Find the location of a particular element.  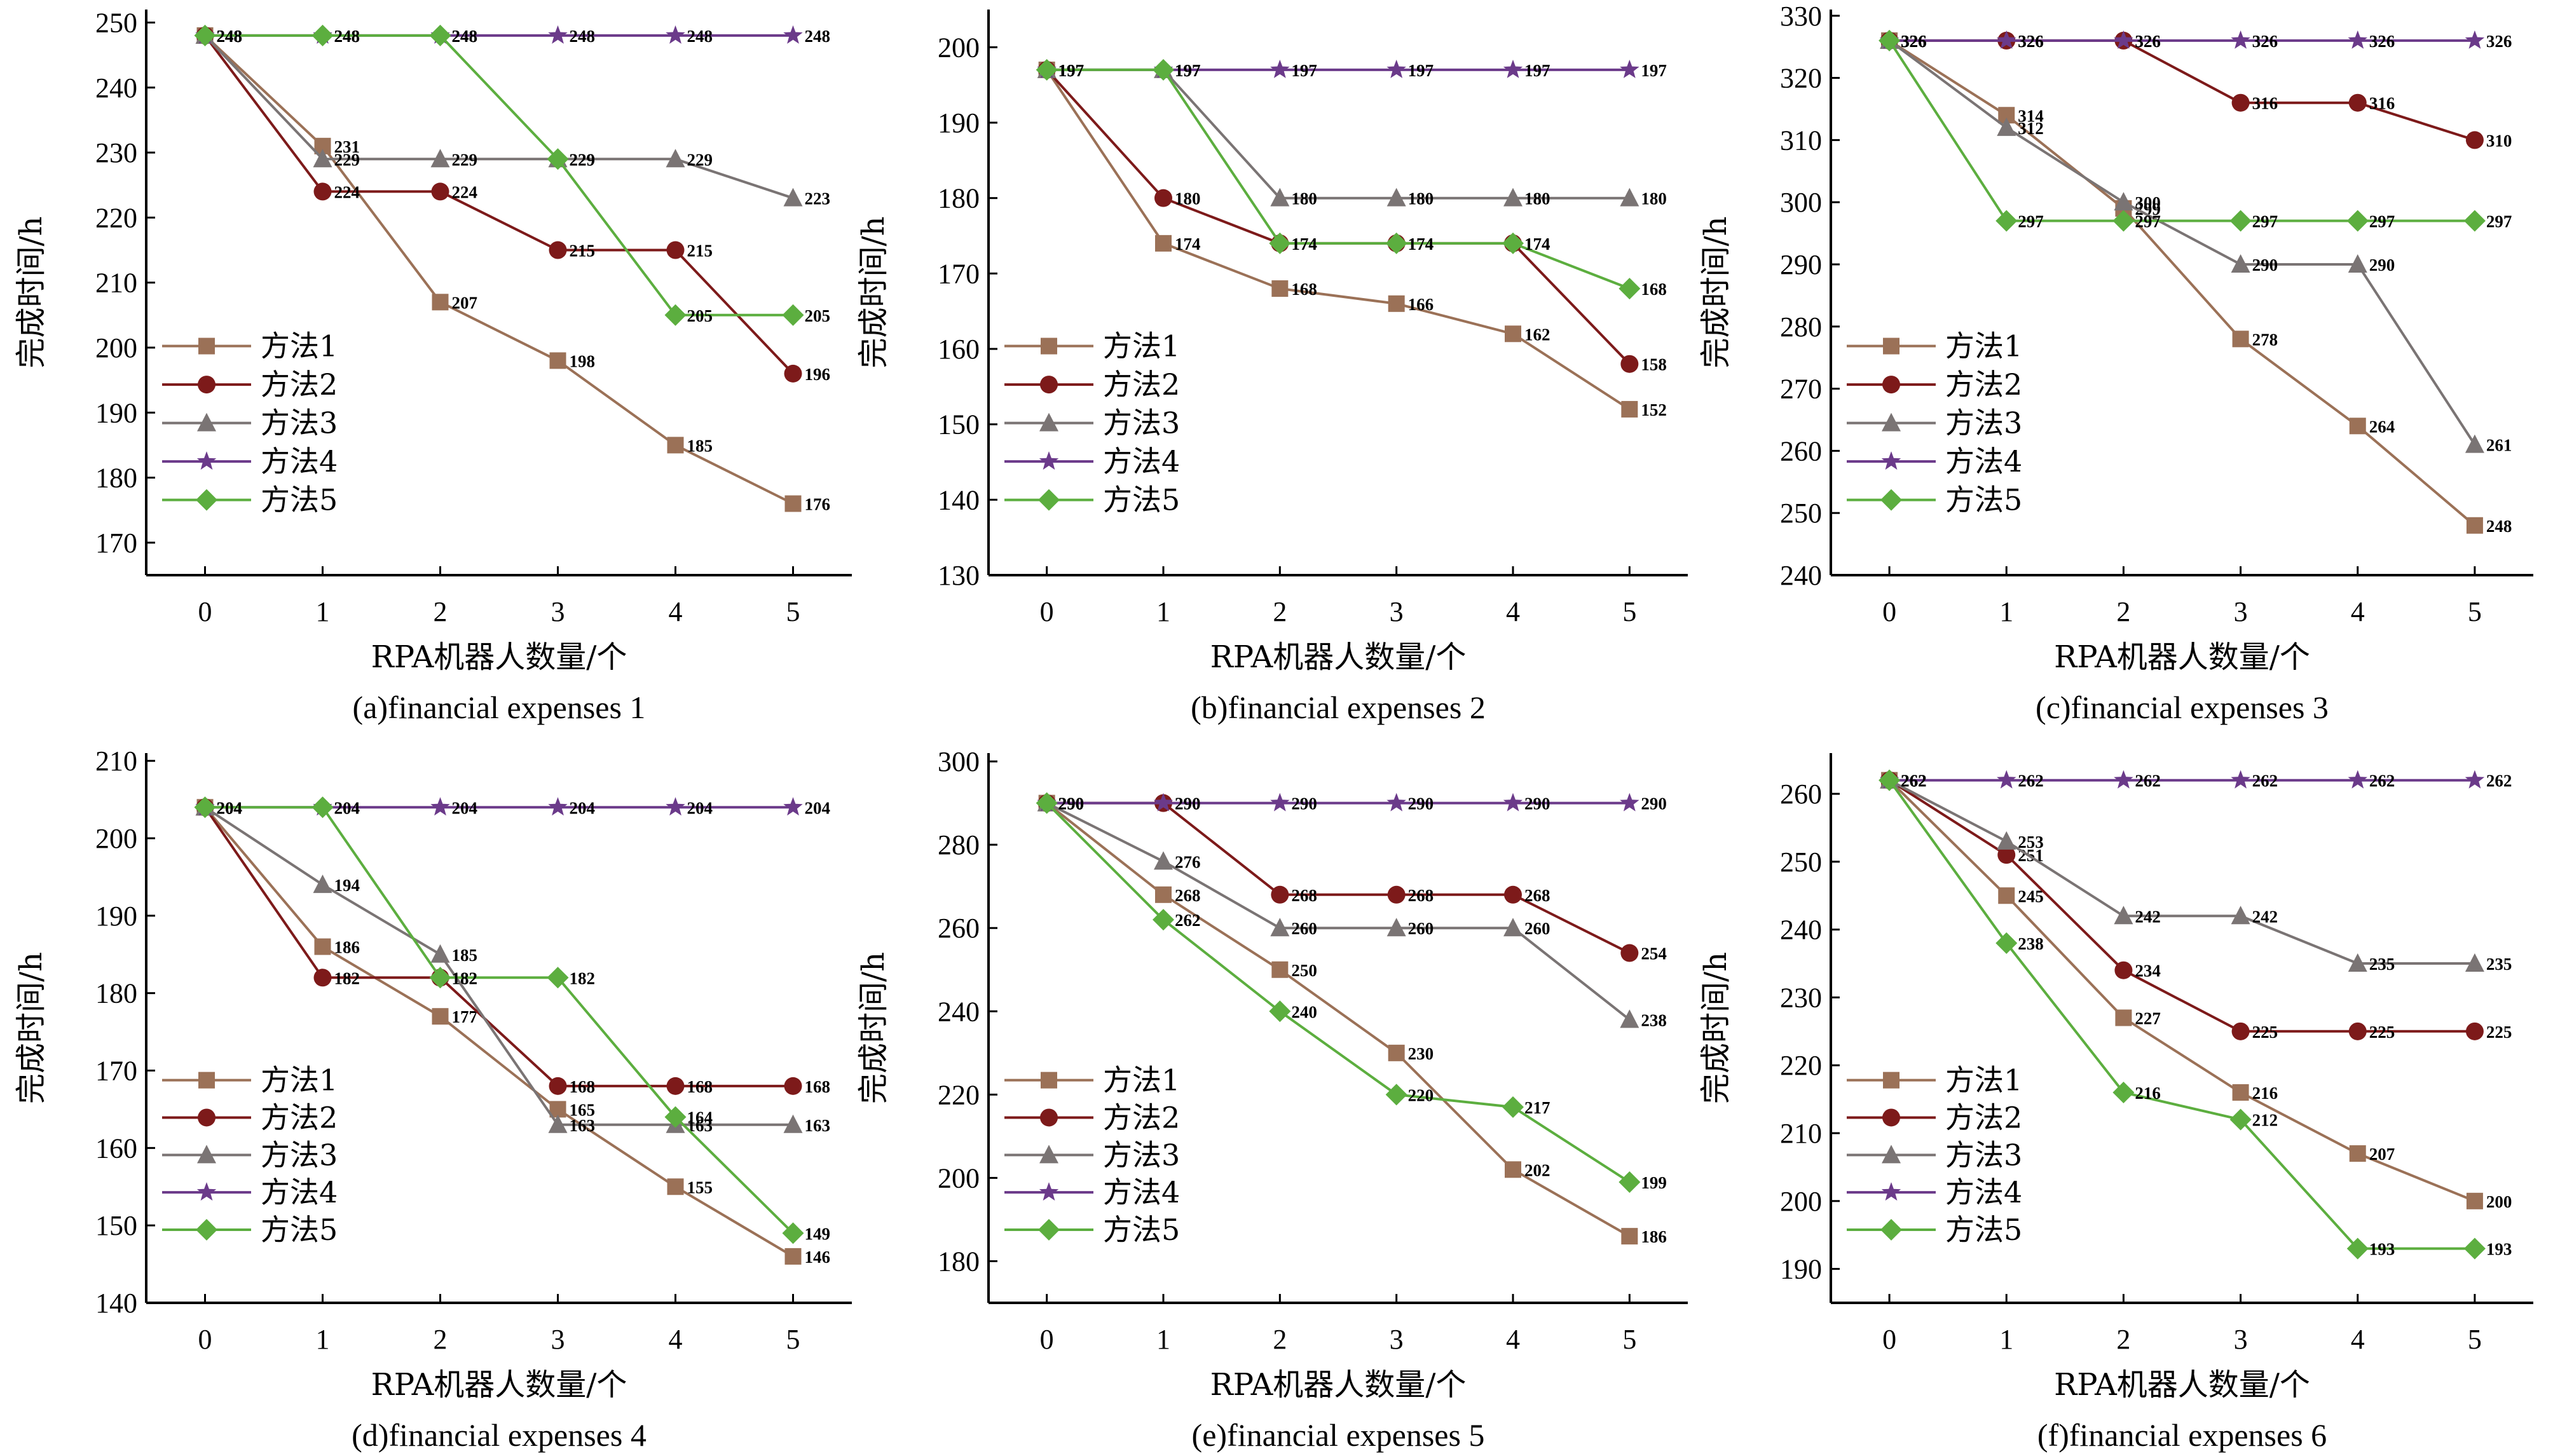

data-label: 207 is located at coordinates (2382, 1154).